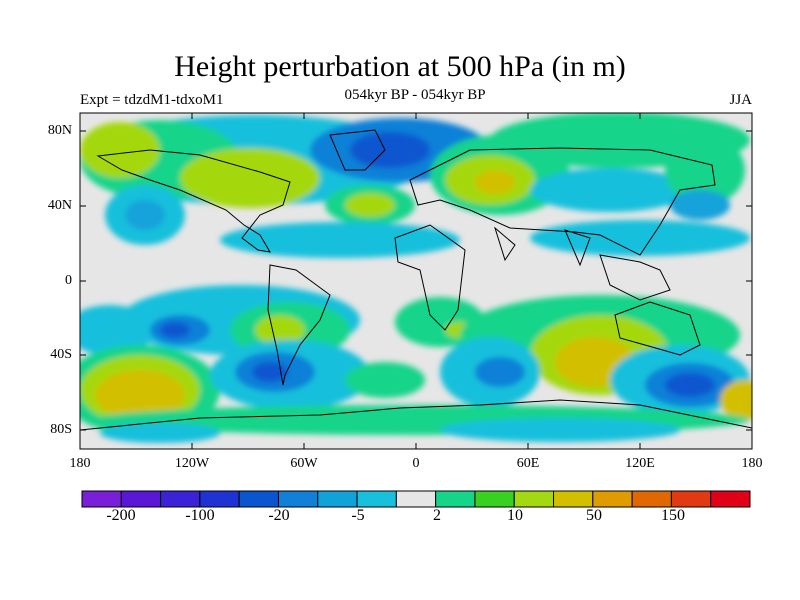 The width and height of the screenshot is (800, 600). I want to click on colorbar, so click(416, 499).